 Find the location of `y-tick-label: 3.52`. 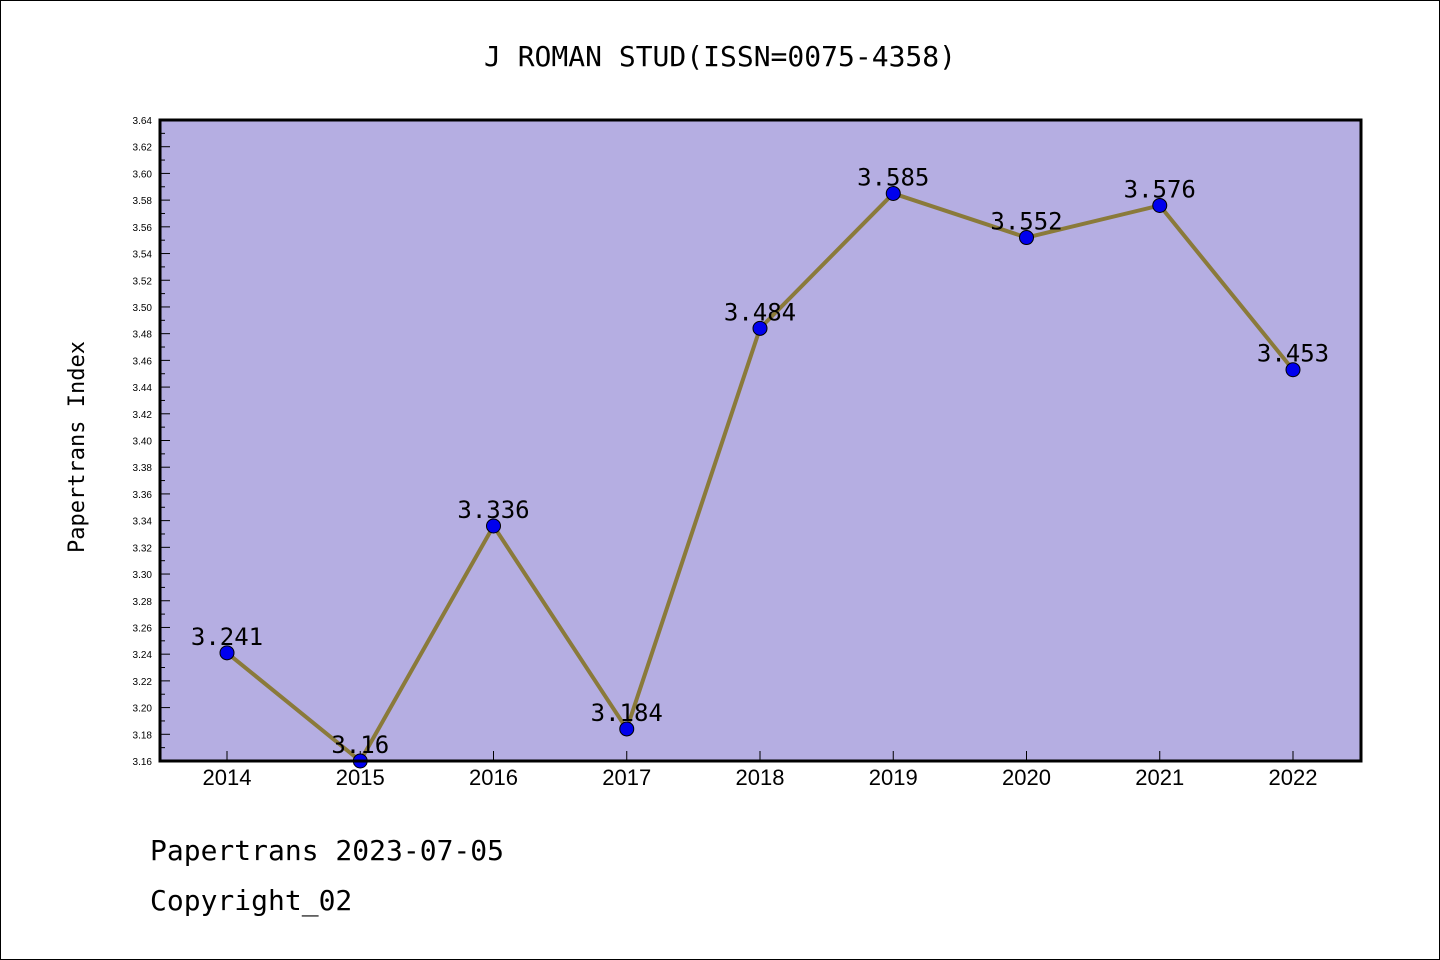

y-tick-label: 3.52 is located at coordinates (143, 281).